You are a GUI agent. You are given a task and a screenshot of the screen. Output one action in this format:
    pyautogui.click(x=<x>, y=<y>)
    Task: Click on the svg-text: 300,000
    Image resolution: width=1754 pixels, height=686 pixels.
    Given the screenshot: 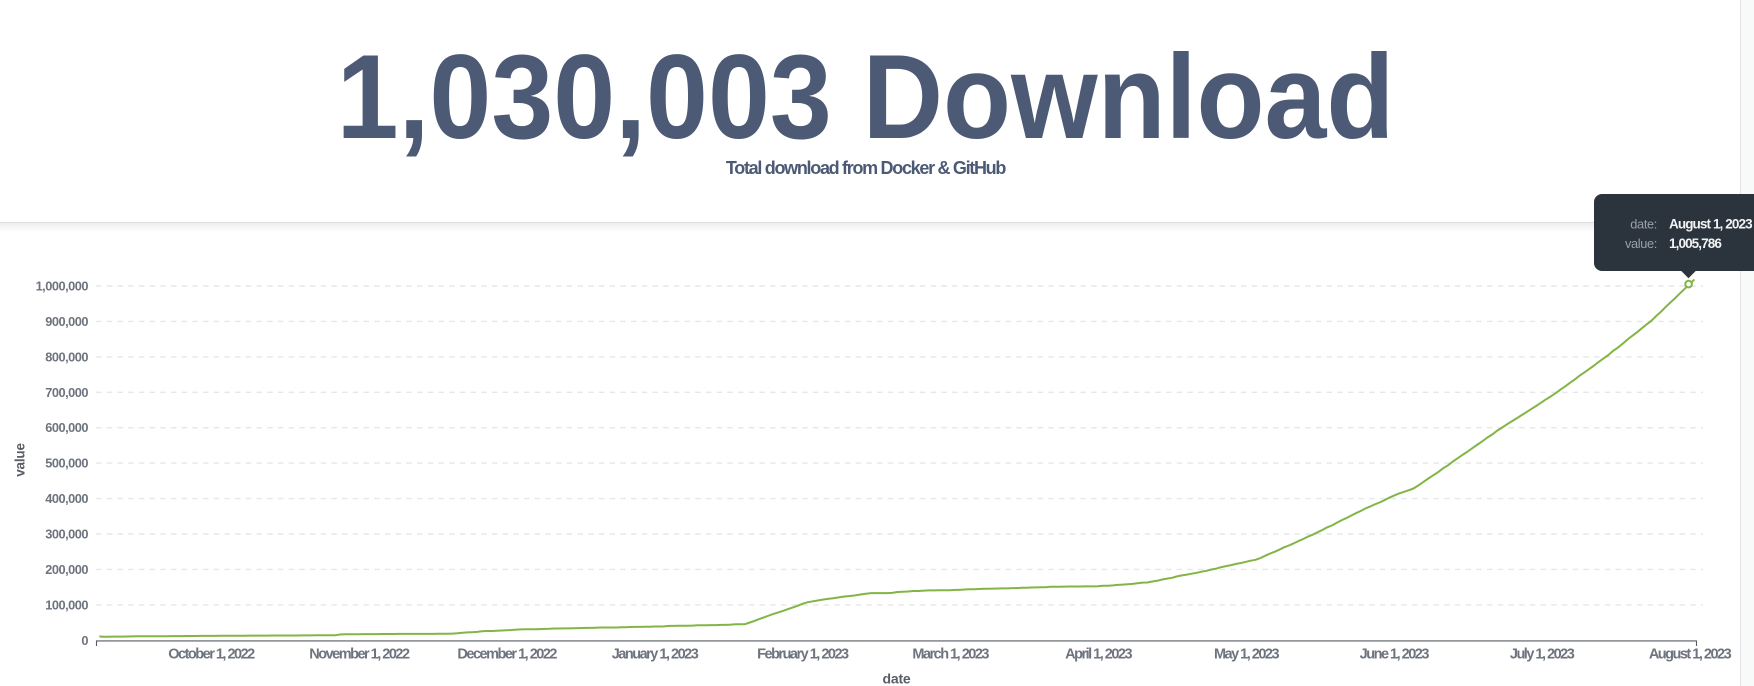 What is the action you would take?
    pyautogui.click(x=66, y=534)
    